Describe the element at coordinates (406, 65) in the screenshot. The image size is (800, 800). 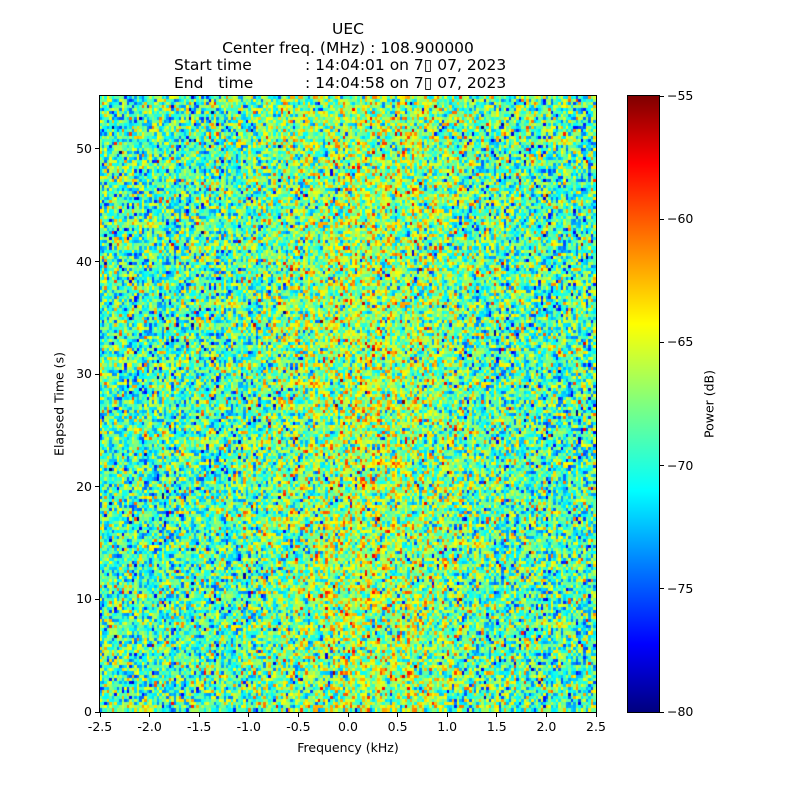
I see `start-time-value: : 14:04:01 on 7▯ 07, 2023` at that location.